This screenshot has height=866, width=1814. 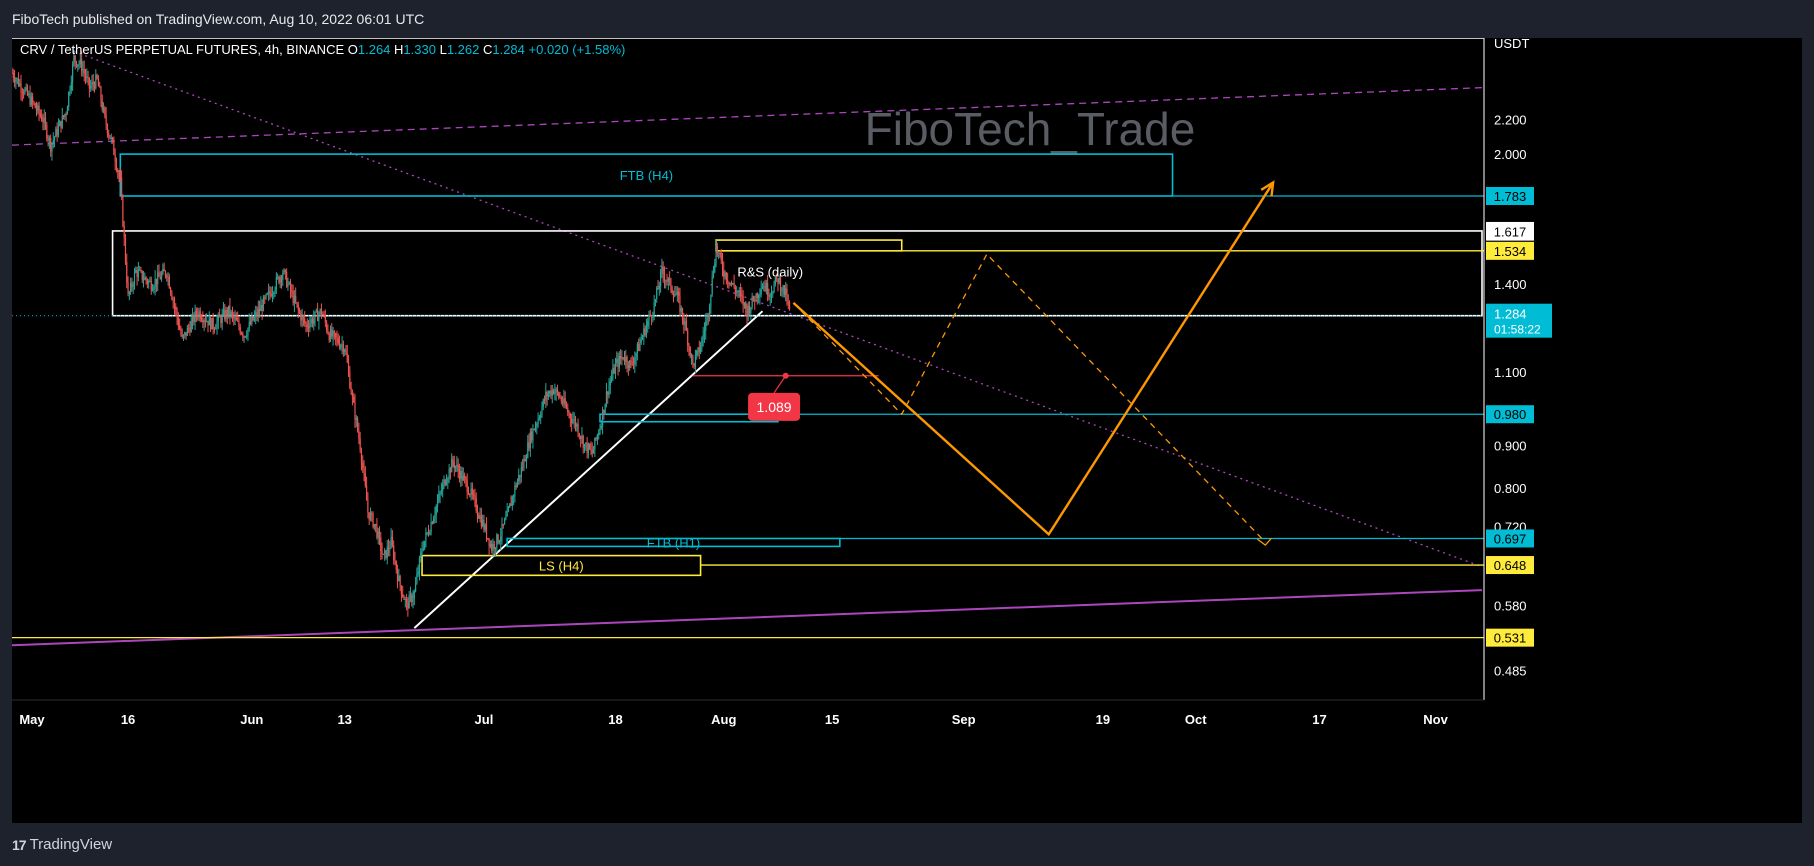 What do you see at coordinates (128, 719) in the screenshot?
I see `x-tick-label-1: 16` at bounding box center [128, 719].